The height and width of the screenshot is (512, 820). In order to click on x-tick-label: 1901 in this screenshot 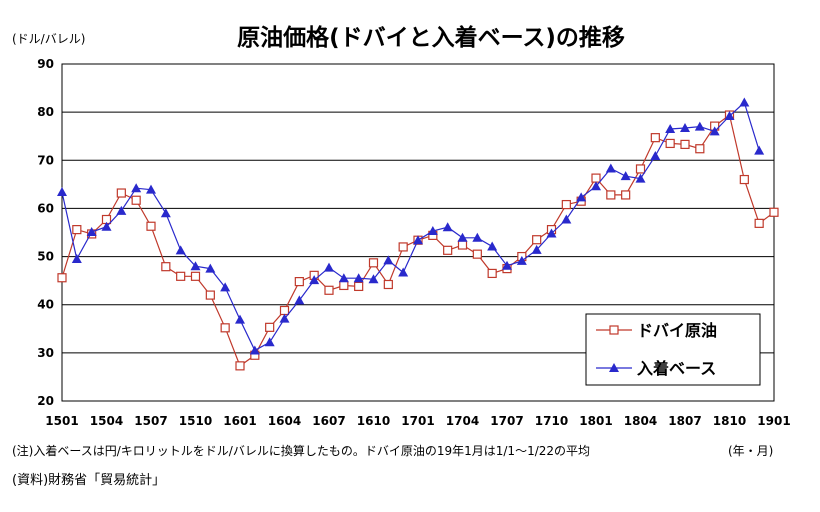, I will do `click(773, 421)`.